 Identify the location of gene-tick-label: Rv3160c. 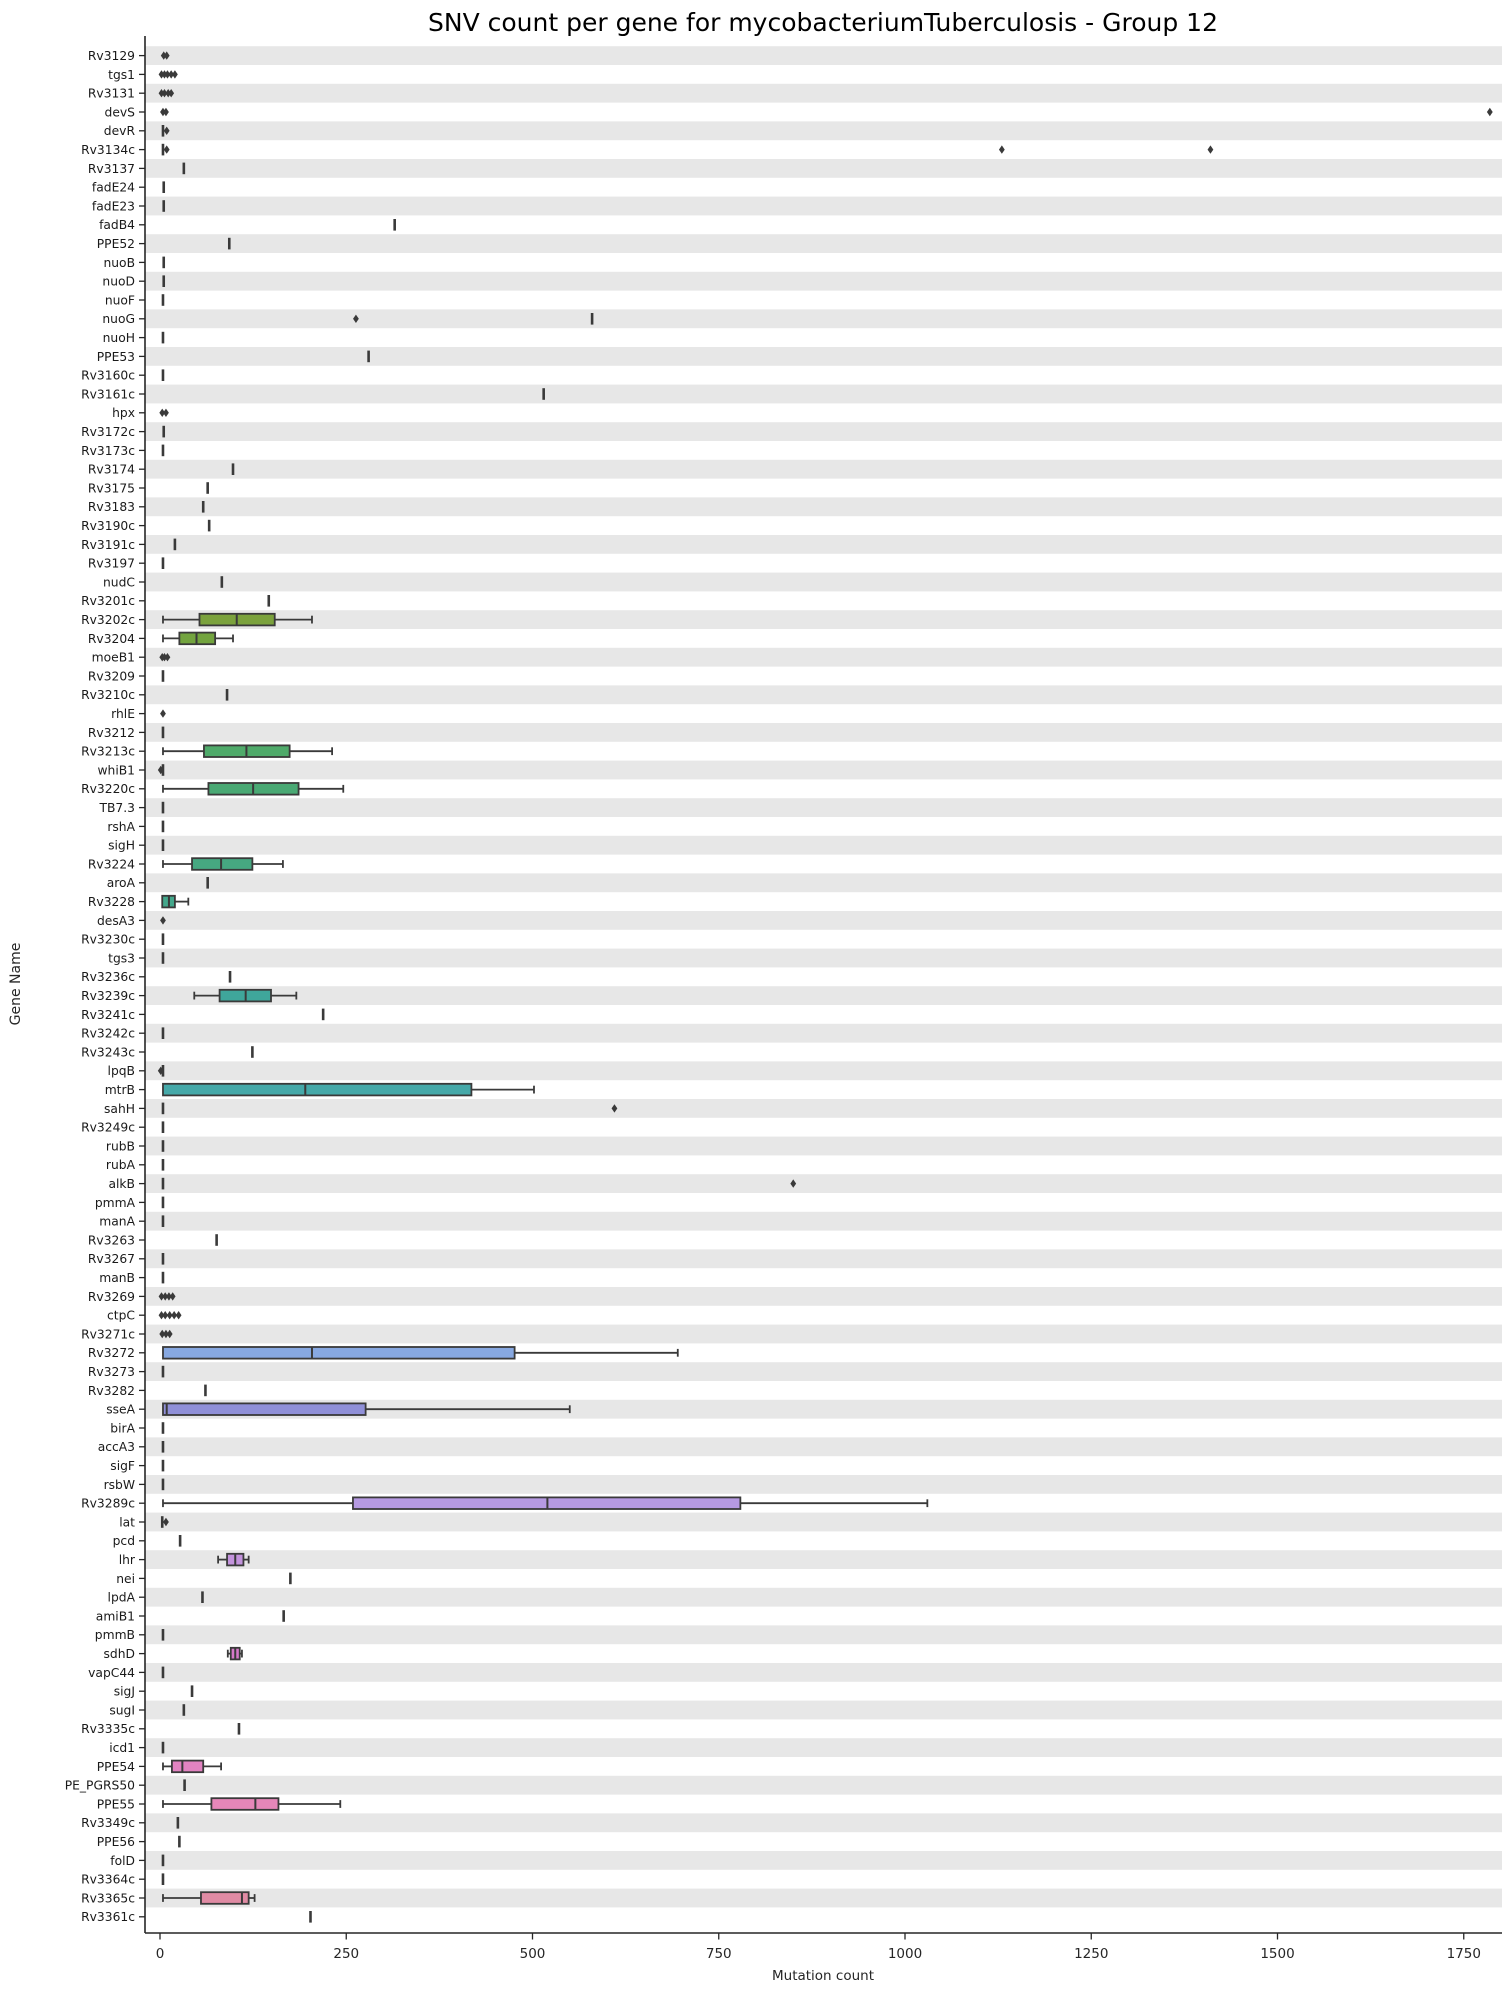
(108, 376).